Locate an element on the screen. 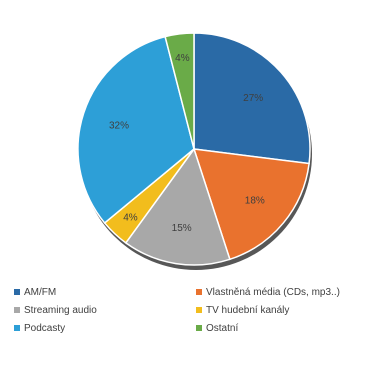  legend-label: Vlastněná média (CDs, mp3..) is located at coordinates (273, 292).